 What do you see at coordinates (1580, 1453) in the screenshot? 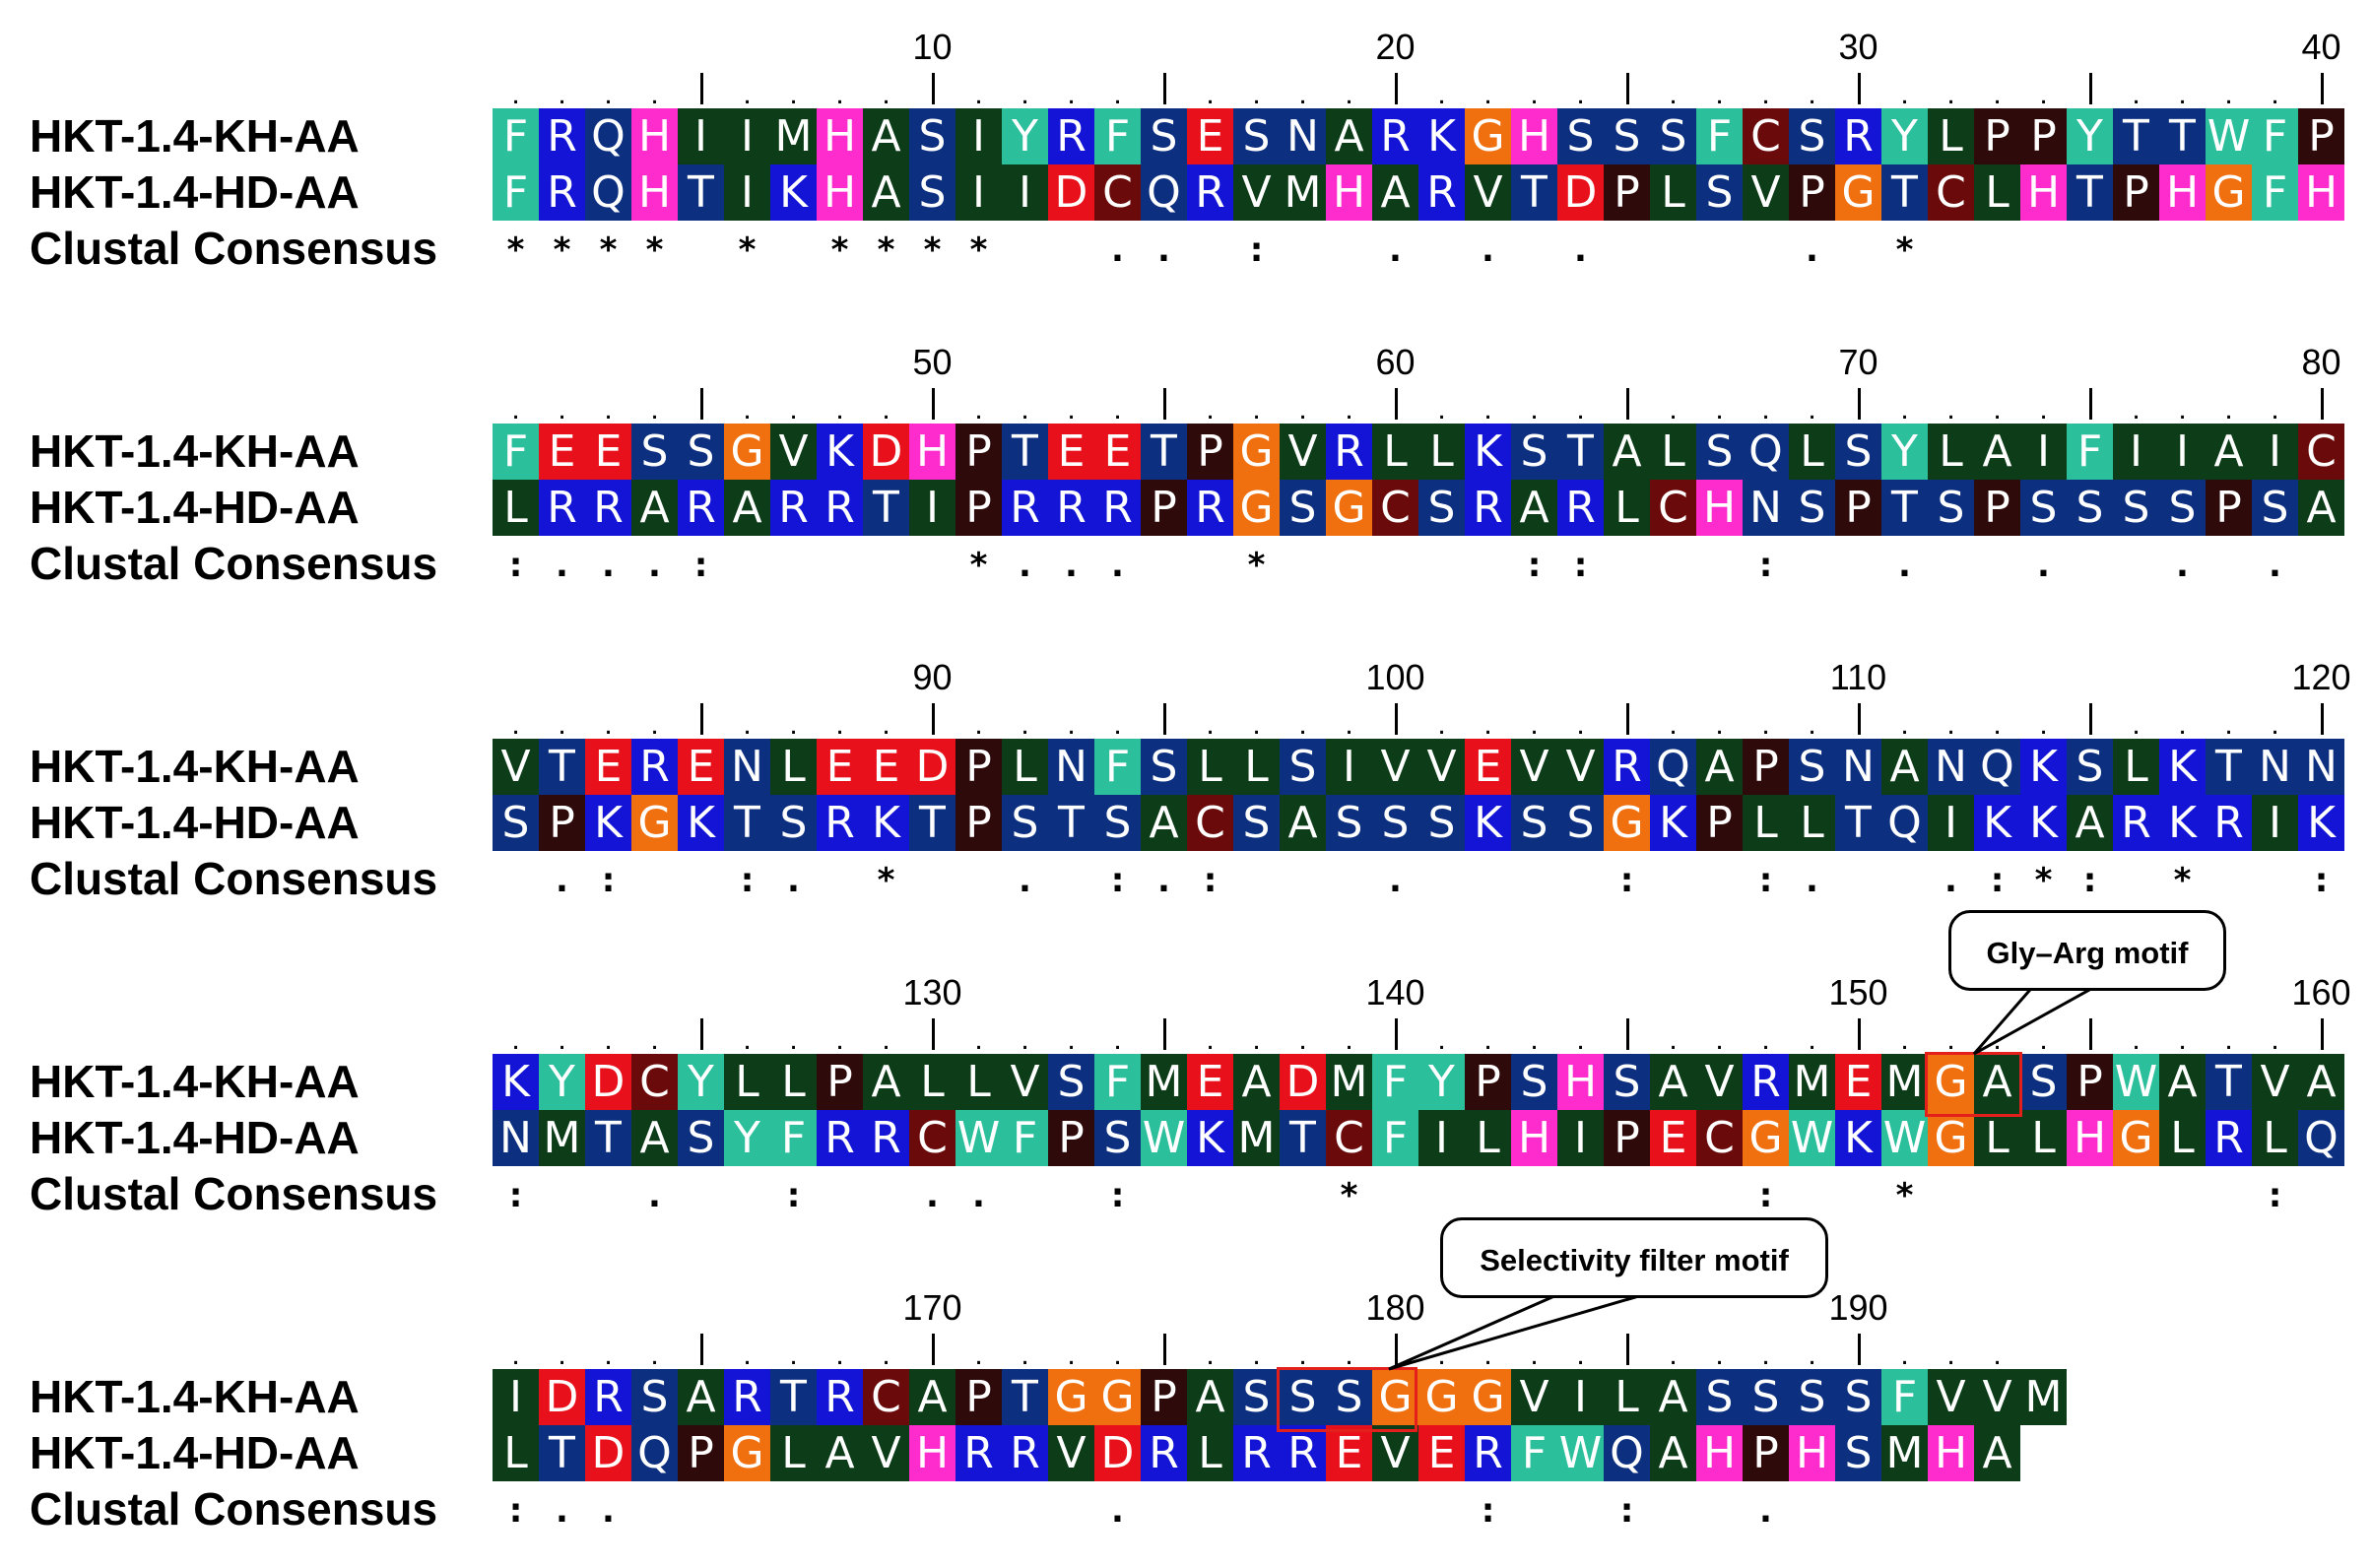
I see `residue: W` at bounding box center [1580, 1453].